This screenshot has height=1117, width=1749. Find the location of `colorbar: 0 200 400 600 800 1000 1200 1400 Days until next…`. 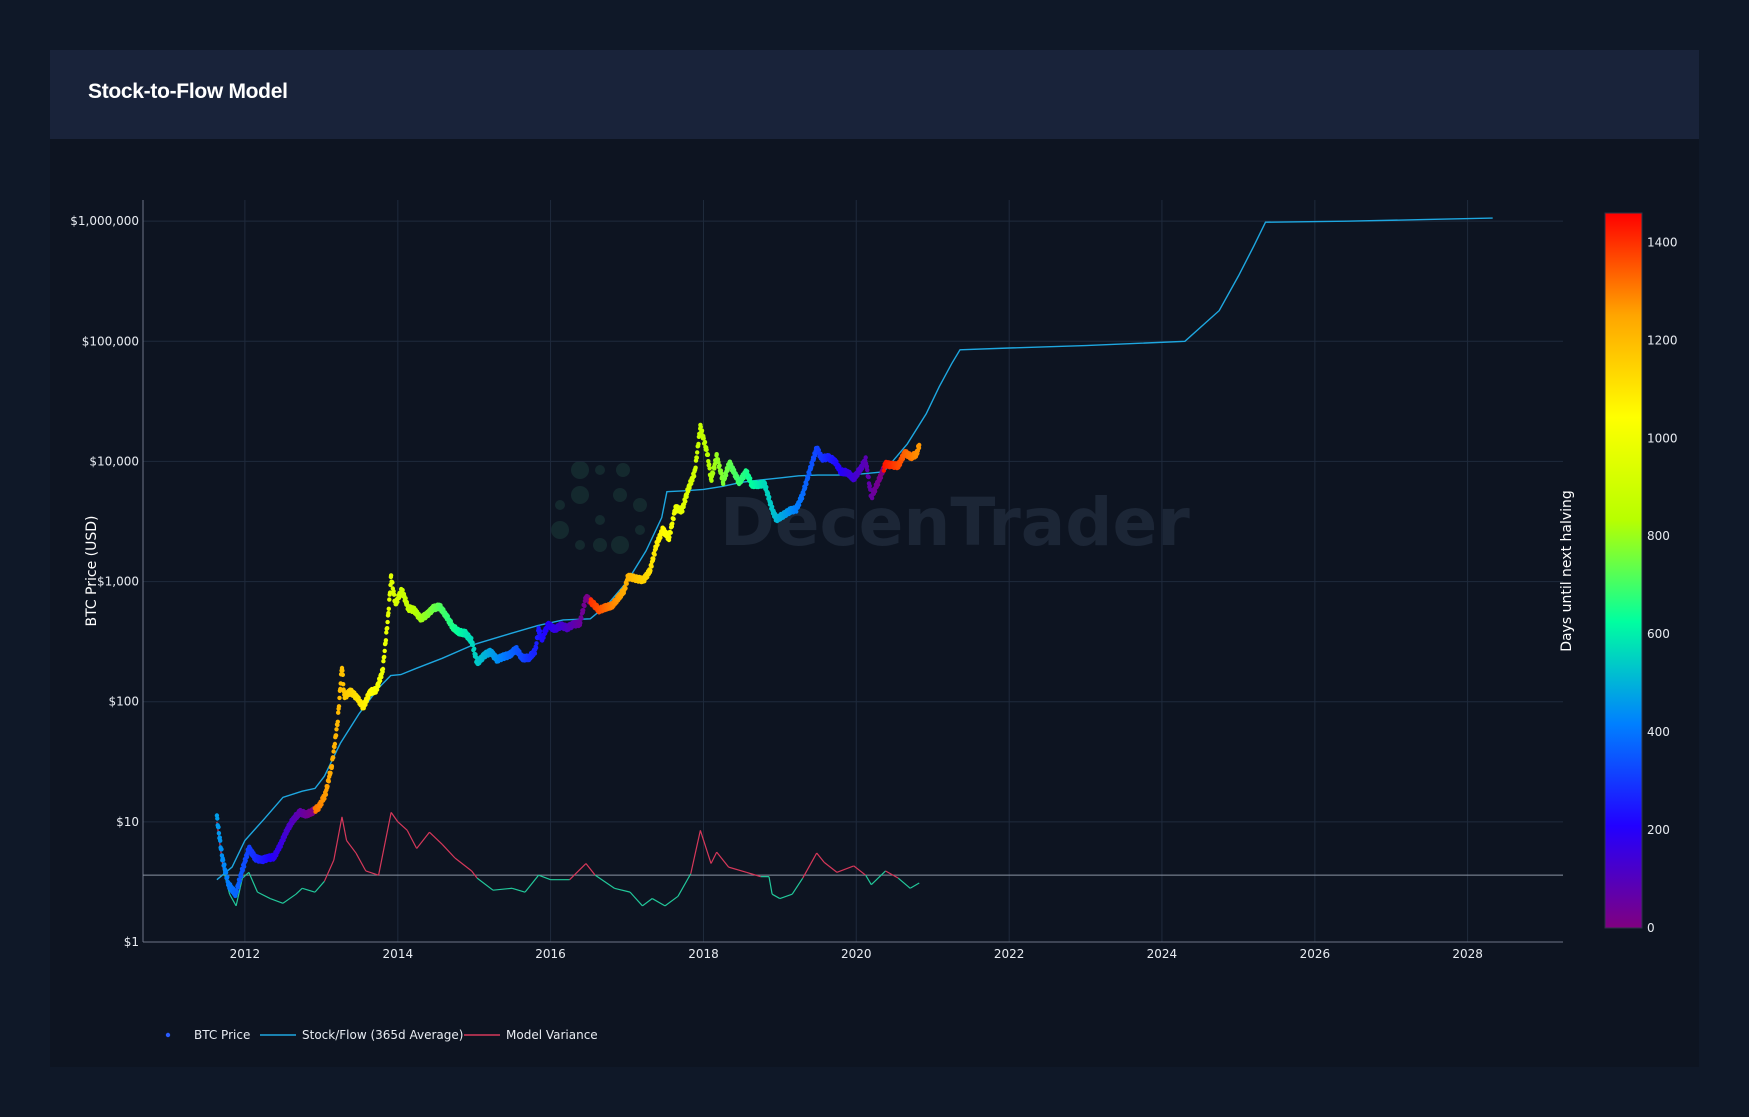

colorbar: 0 200 400 600 800 1000 1200 1400 Days until next… is located at coordinates (1618, 573).